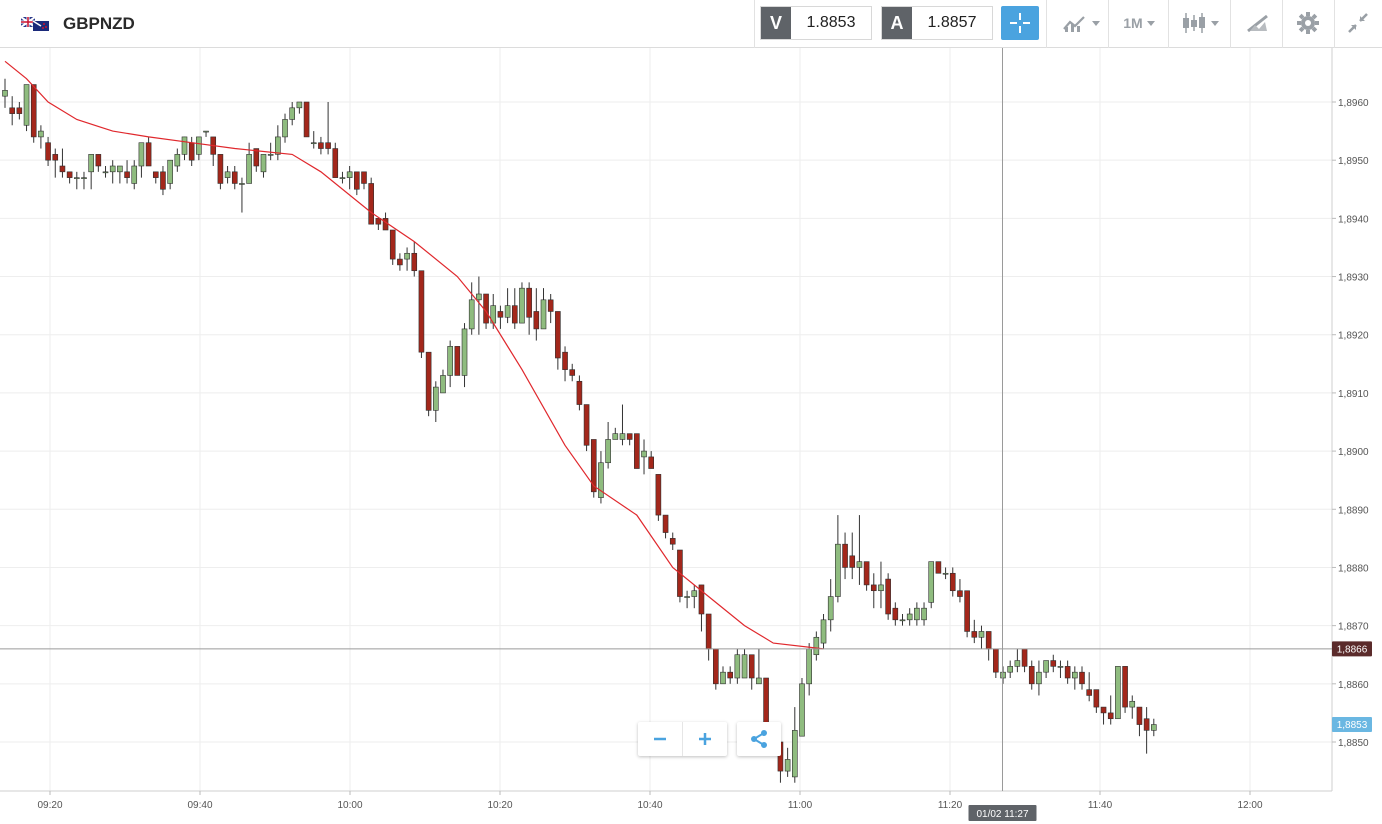  I want to click on draw-button, so click(1258, 23).